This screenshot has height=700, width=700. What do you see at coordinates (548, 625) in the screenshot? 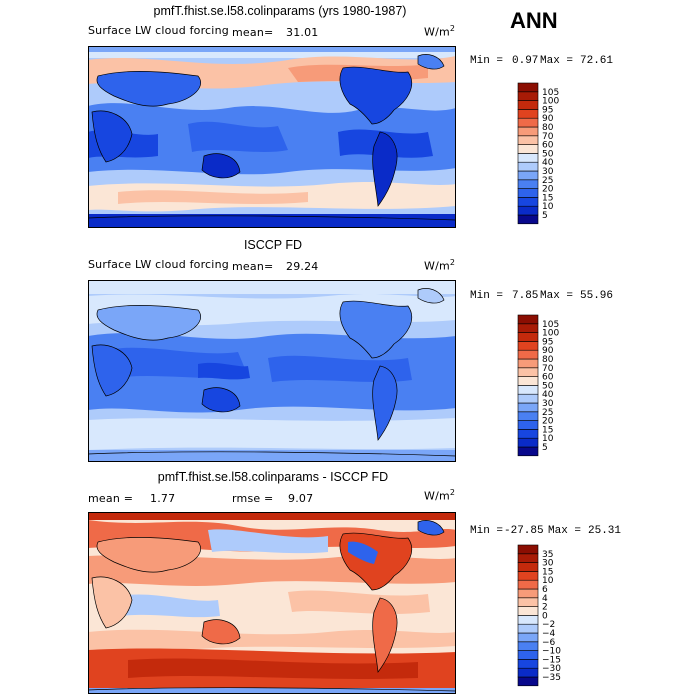
I see `colorbar-tick-label: −2` at bounding box center [548, 625].